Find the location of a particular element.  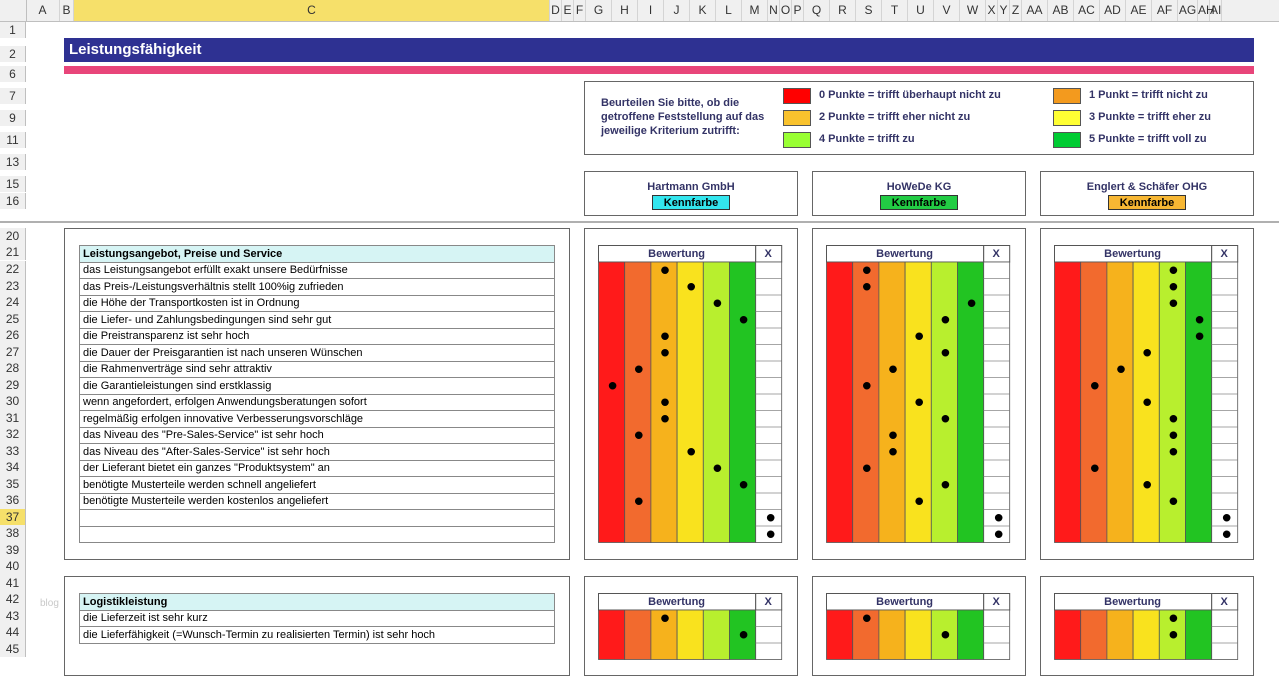

criterion-cell: die Rahmenverträge sind sehr attraktiv is located at coordinates (317, 369).